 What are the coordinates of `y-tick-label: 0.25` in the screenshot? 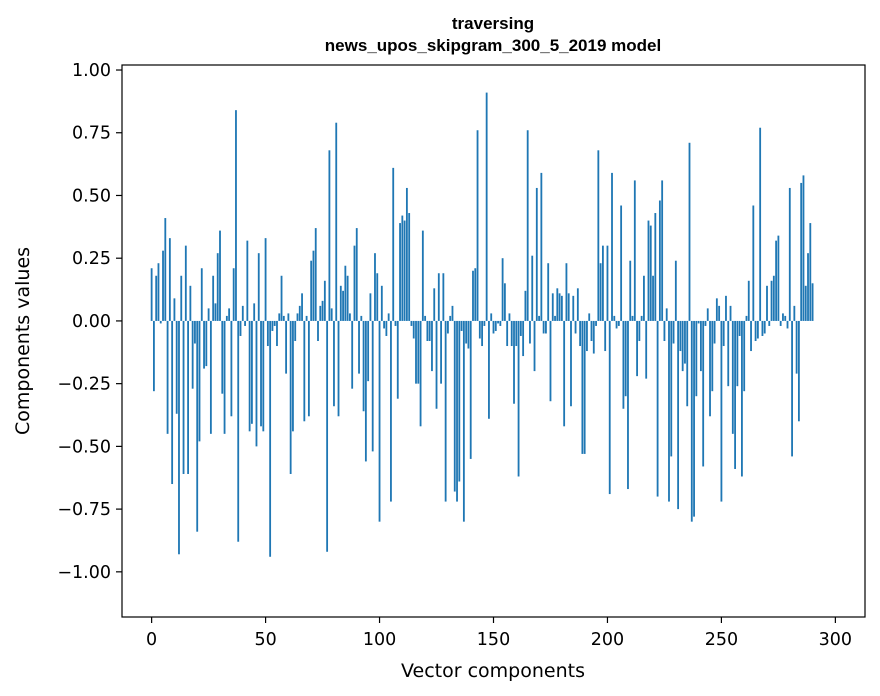 It's located at (91, 259).